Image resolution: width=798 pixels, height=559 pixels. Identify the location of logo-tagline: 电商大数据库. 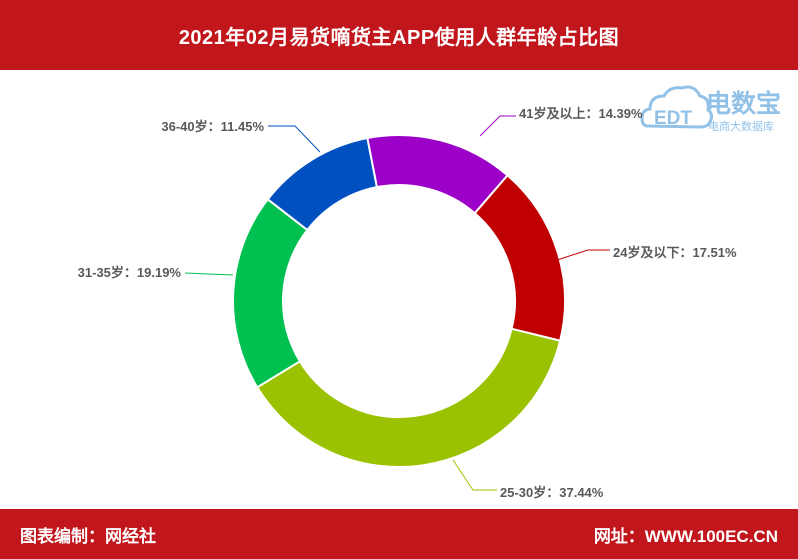
(741, 126).